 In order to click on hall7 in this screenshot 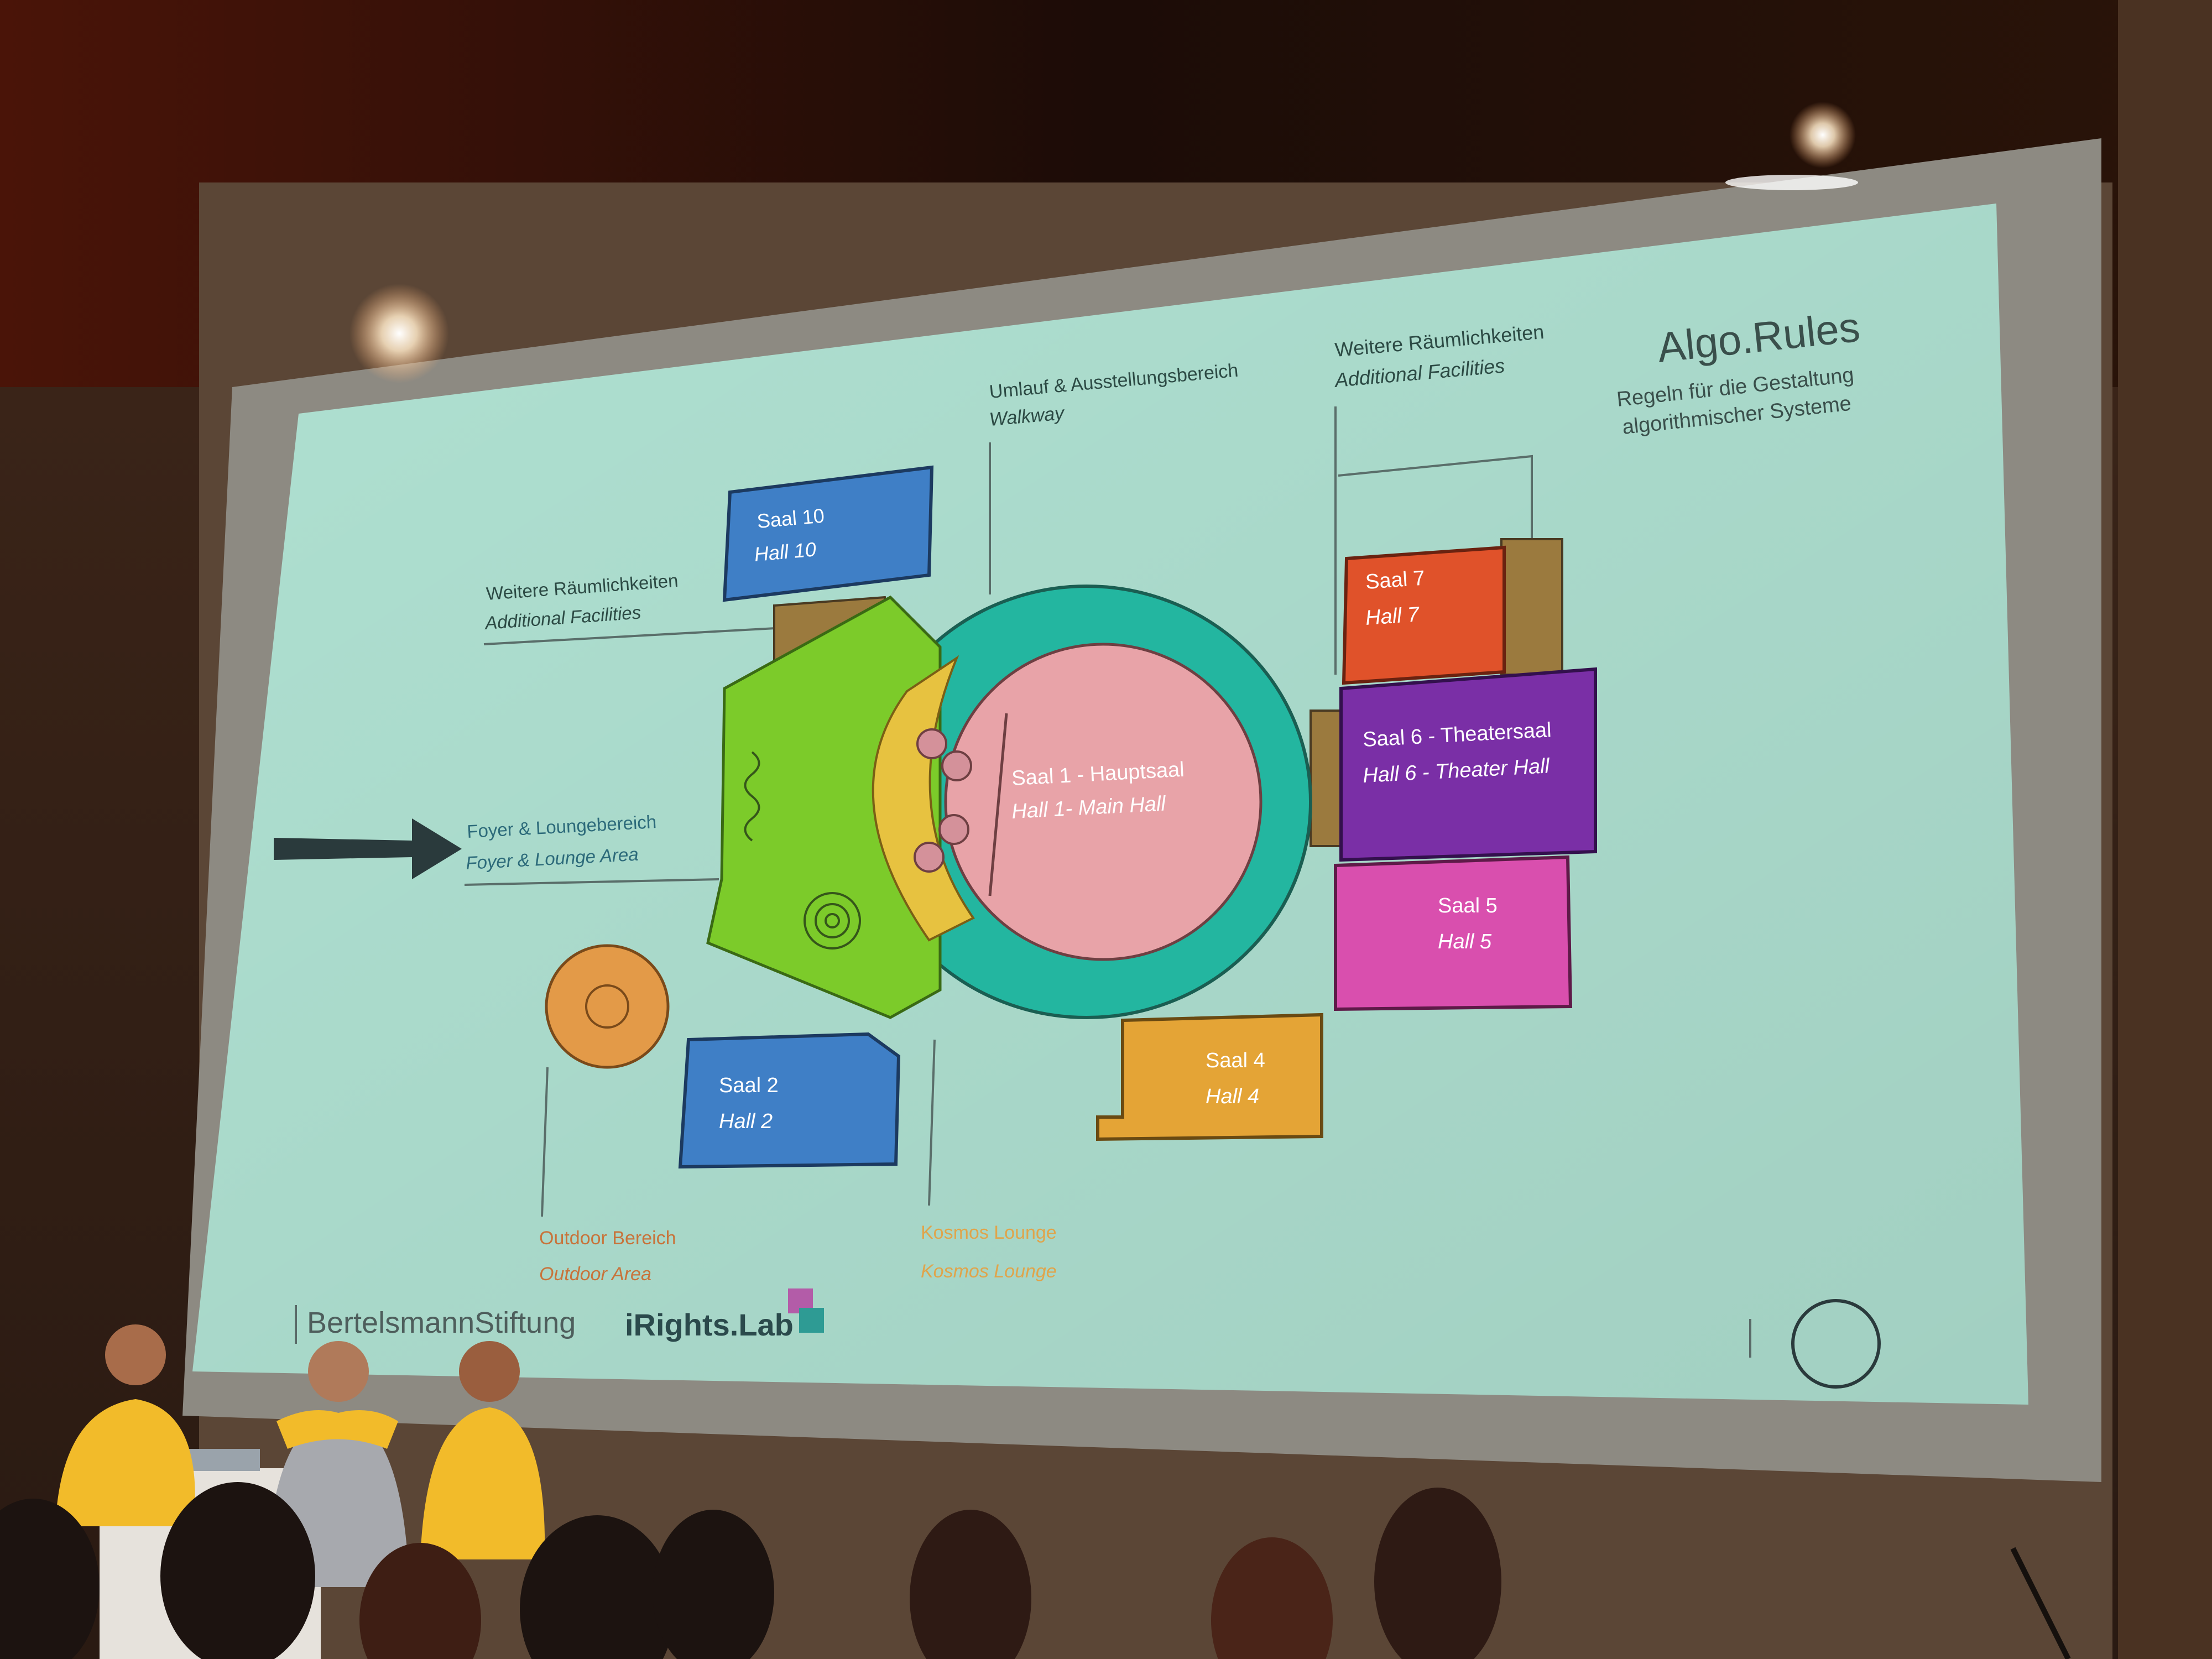, I will do `click(1424, 615)`.